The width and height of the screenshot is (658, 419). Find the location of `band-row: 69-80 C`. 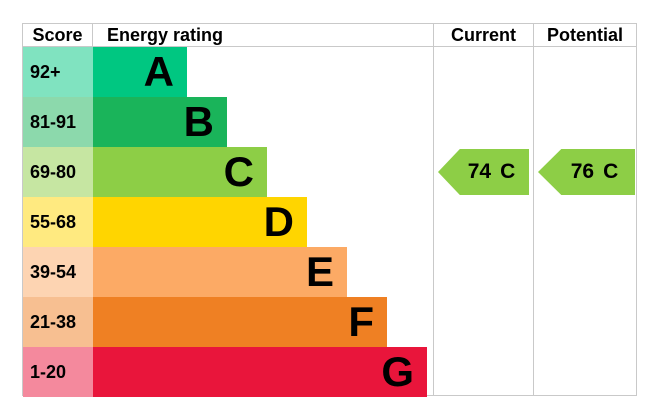

band-row: 69-80 C is located at coordinates (228, 172).